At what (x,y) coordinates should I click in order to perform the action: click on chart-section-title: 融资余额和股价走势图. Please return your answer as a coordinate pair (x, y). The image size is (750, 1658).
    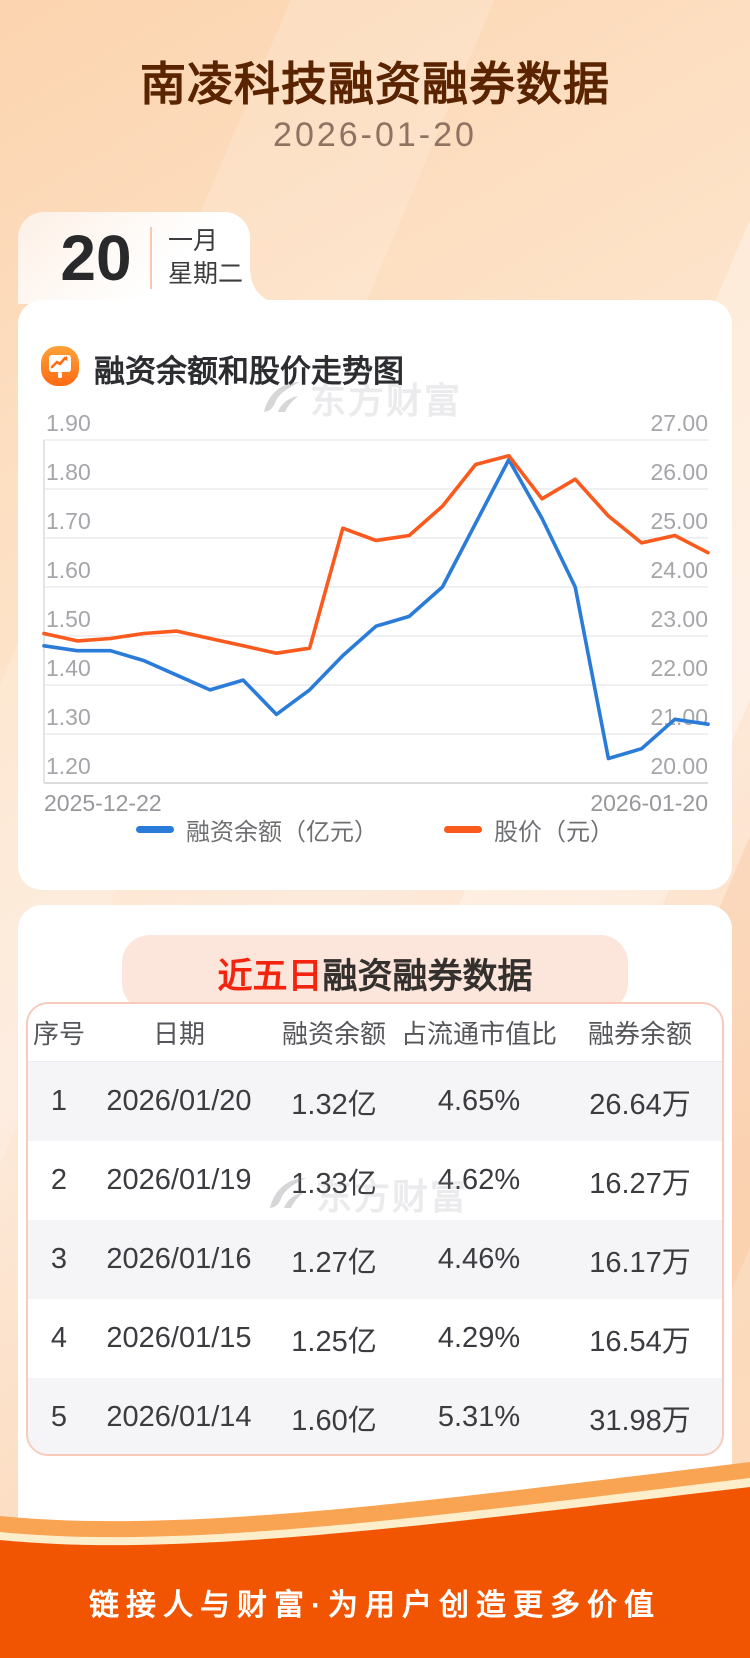
    Looking at the image, I should click on (249, 371).